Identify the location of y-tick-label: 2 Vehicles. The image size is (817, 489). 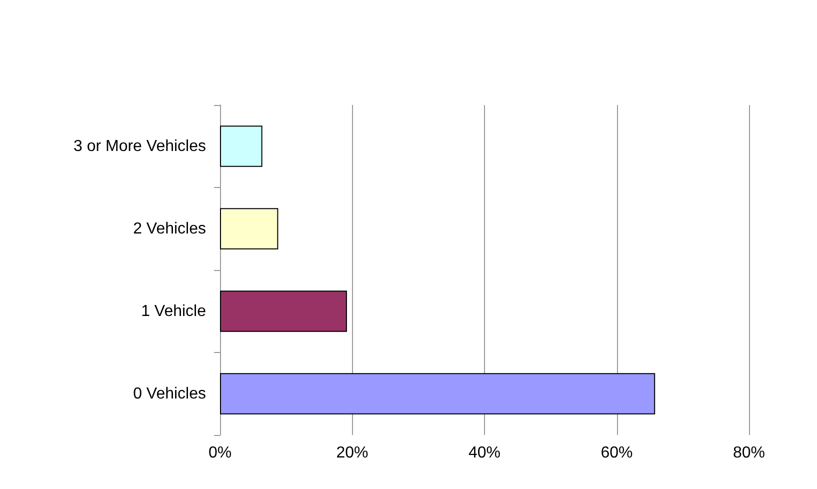
(169, 229).